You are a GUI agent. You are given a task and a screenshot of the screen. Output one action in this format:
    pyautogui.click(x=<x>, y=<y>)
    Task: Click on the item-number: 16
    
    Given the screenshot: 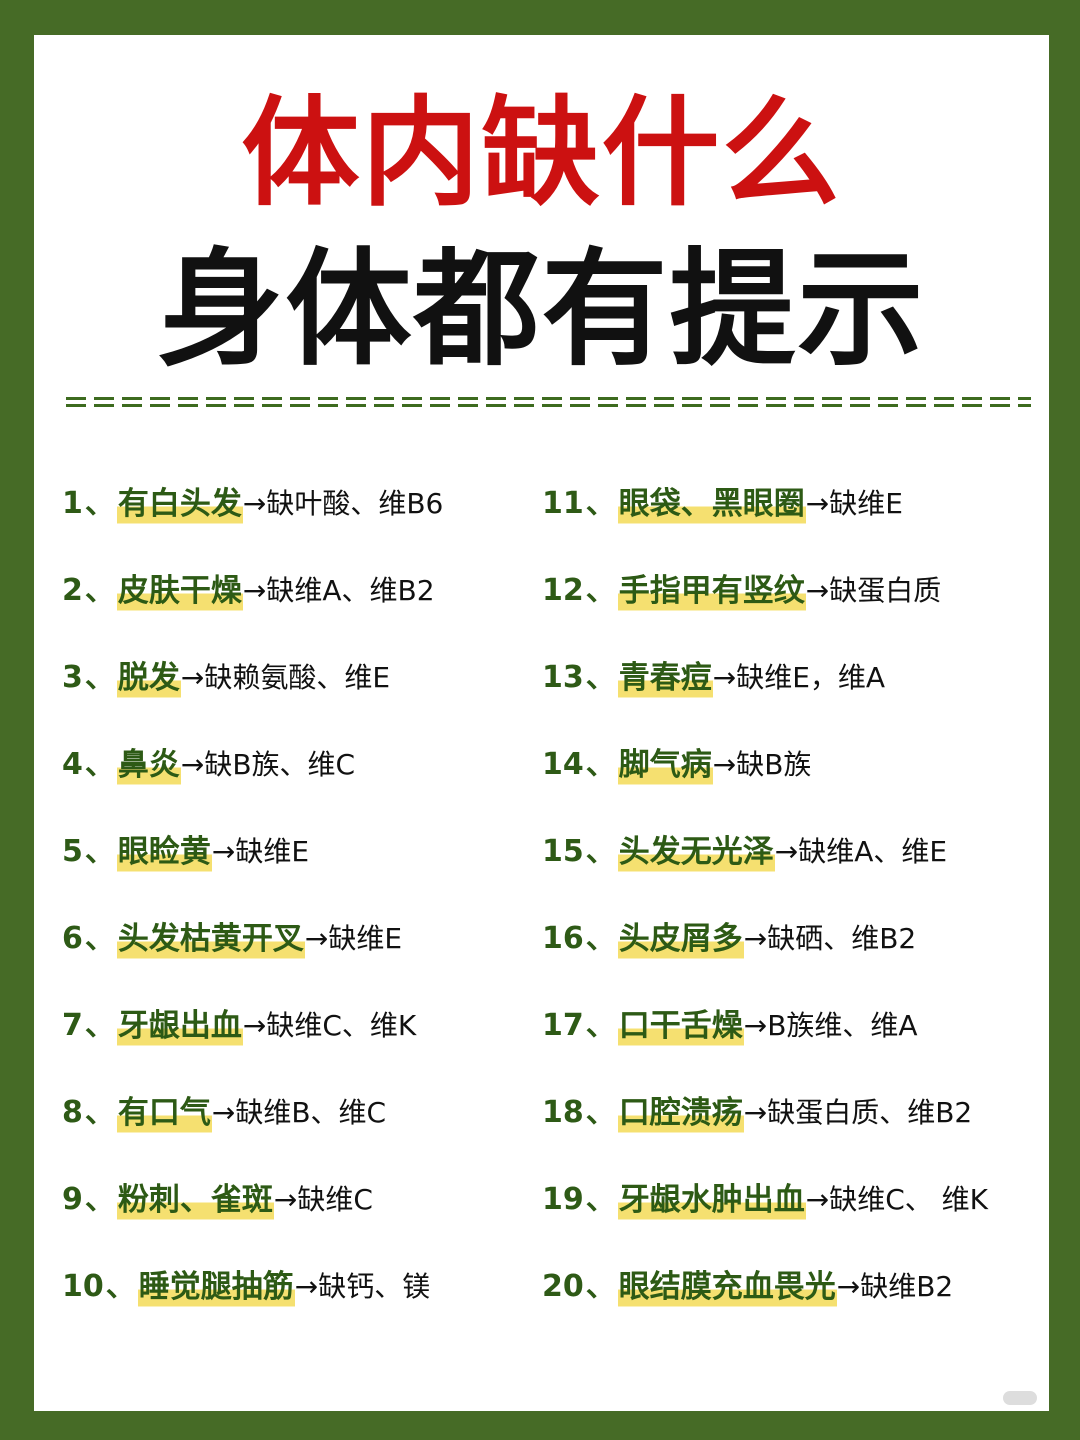 What is the action you would take?
    pyautogui.click(x=563, y=938)
    